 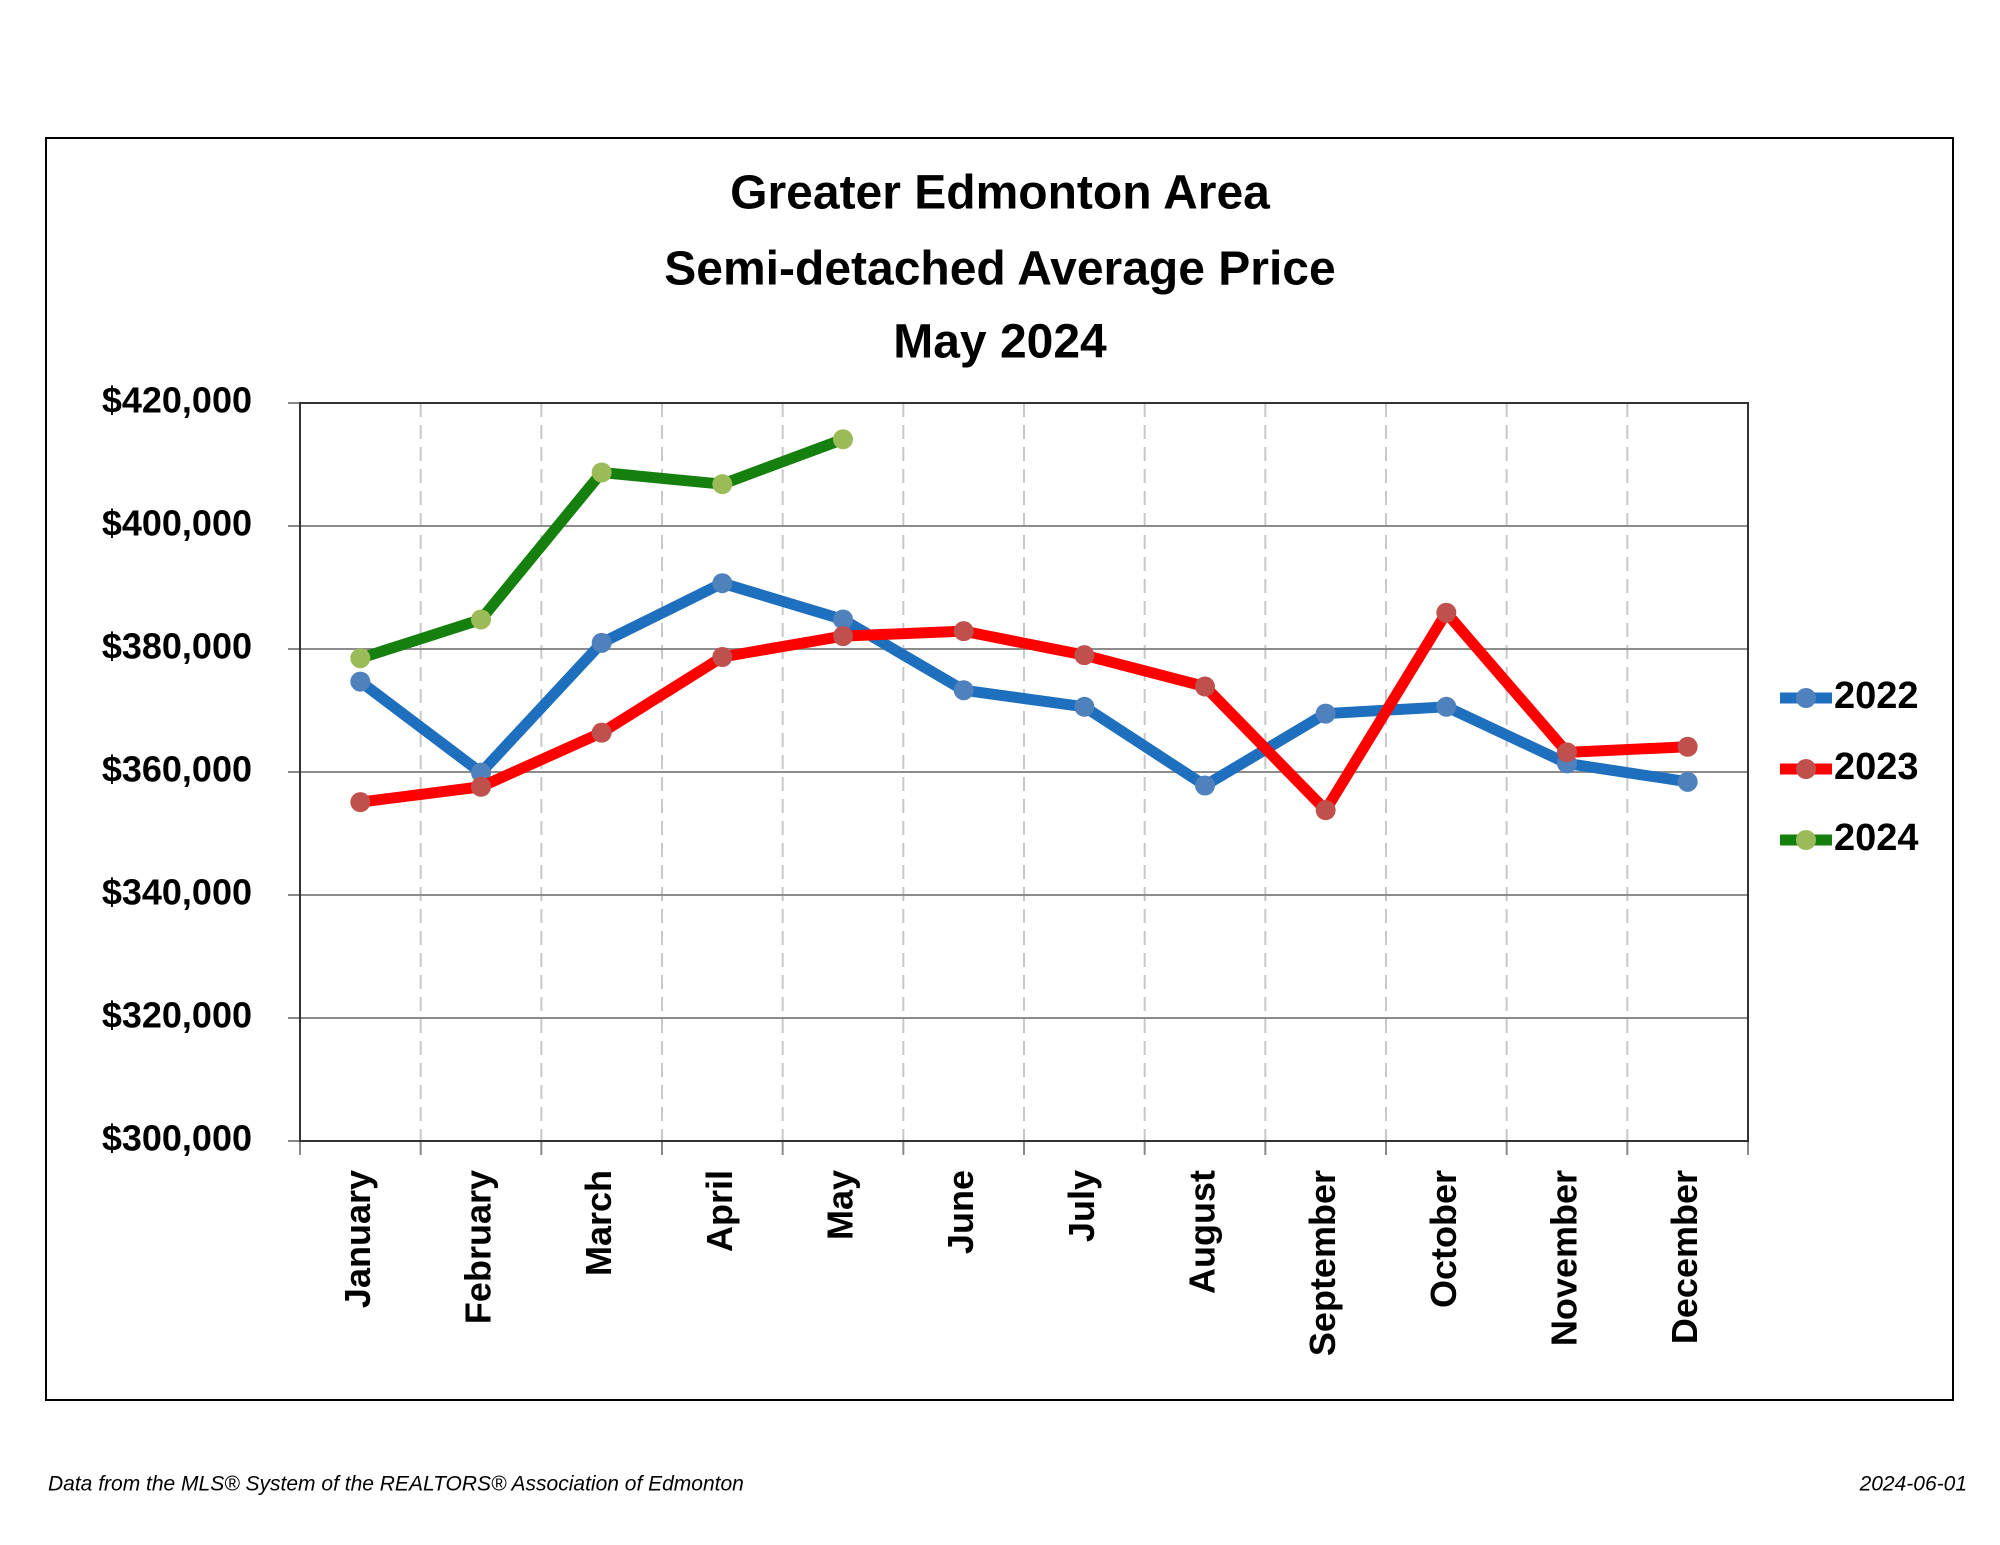 I want to click on x-tick-label: June, so click(x=960, y=1212).